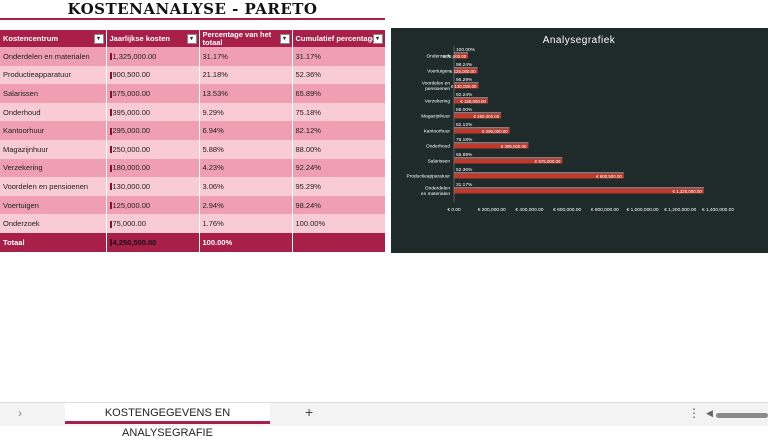  I want to click on x-tick-label: € 200,000.00, so click(492, 210).